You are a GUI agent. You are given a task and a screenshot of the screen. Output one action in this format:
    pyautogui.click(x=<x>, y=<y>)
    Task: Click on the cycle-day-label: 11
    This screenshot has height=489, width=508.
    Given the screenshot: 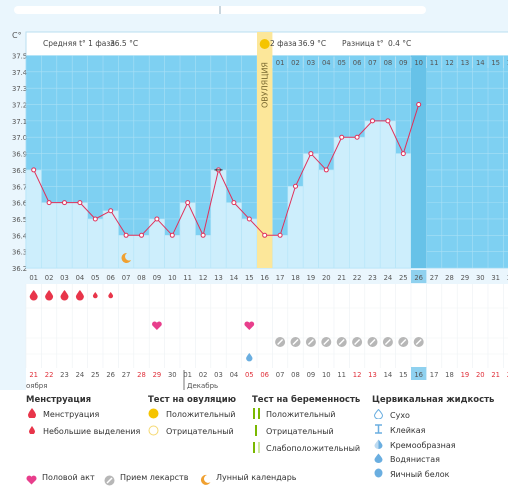 What is the action you would take?
    pyautogui.click(x=187, y=278)
    